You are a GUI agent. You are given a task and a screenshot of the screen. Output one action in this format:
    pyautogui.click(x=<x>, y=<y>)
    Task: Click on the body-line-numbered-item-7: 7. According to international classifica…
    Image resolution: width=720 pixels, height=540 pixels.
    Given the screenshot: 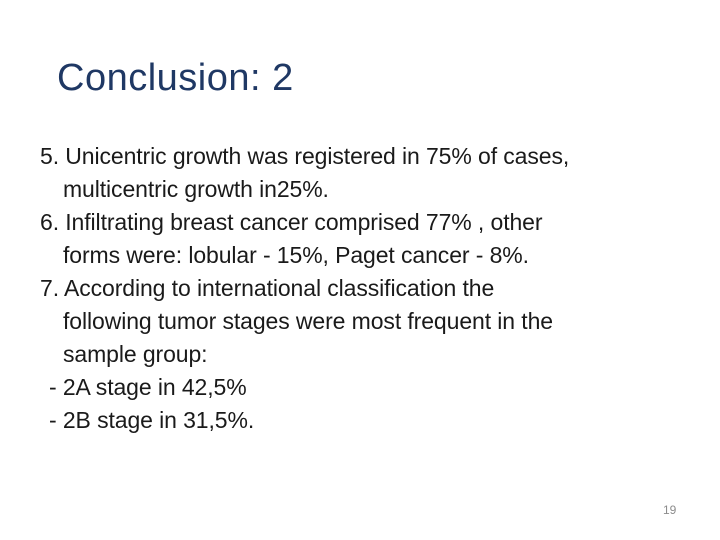 What is the action you would take?
    pyautogui.click(x=267, y=288)
    